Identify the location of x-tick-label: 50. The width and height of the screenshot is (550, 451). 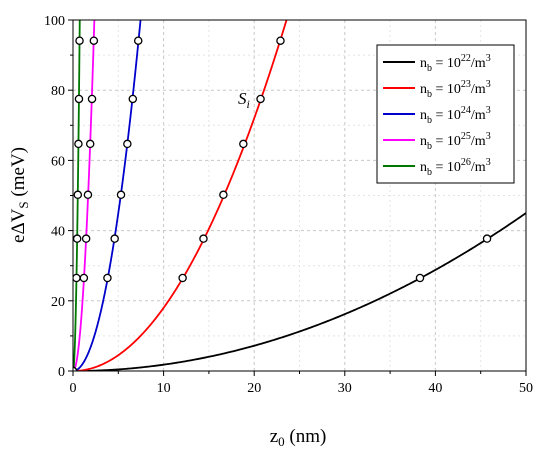
(526, 388).